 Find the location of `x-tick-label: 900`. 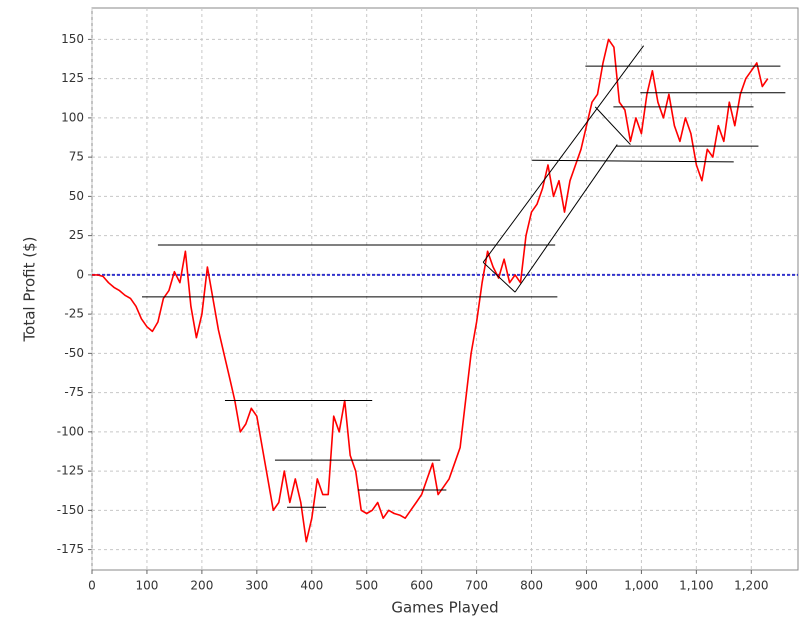

x-tick-label: 900 is located at coordinates (586, 586).